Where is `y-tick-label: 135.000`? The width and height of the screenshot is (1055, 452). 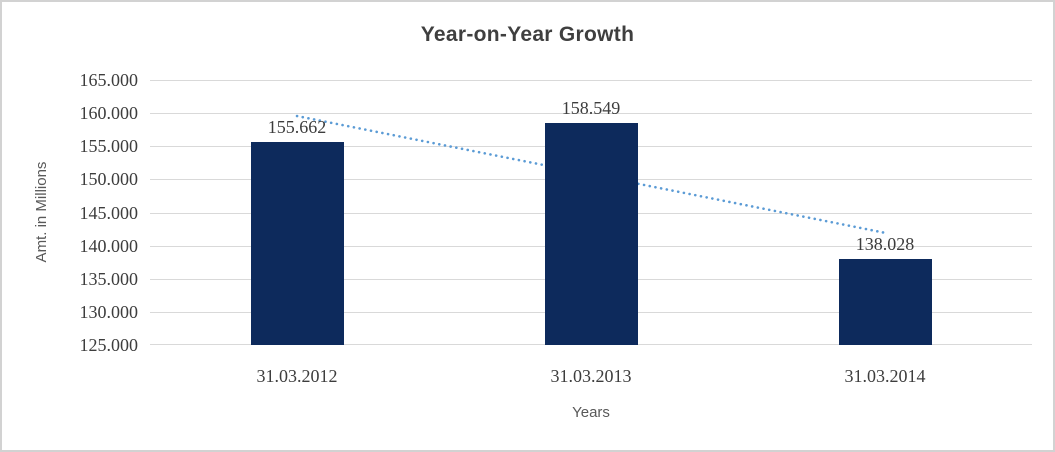 y-tick-label: 135.000 is located at coordinates (109, 278).